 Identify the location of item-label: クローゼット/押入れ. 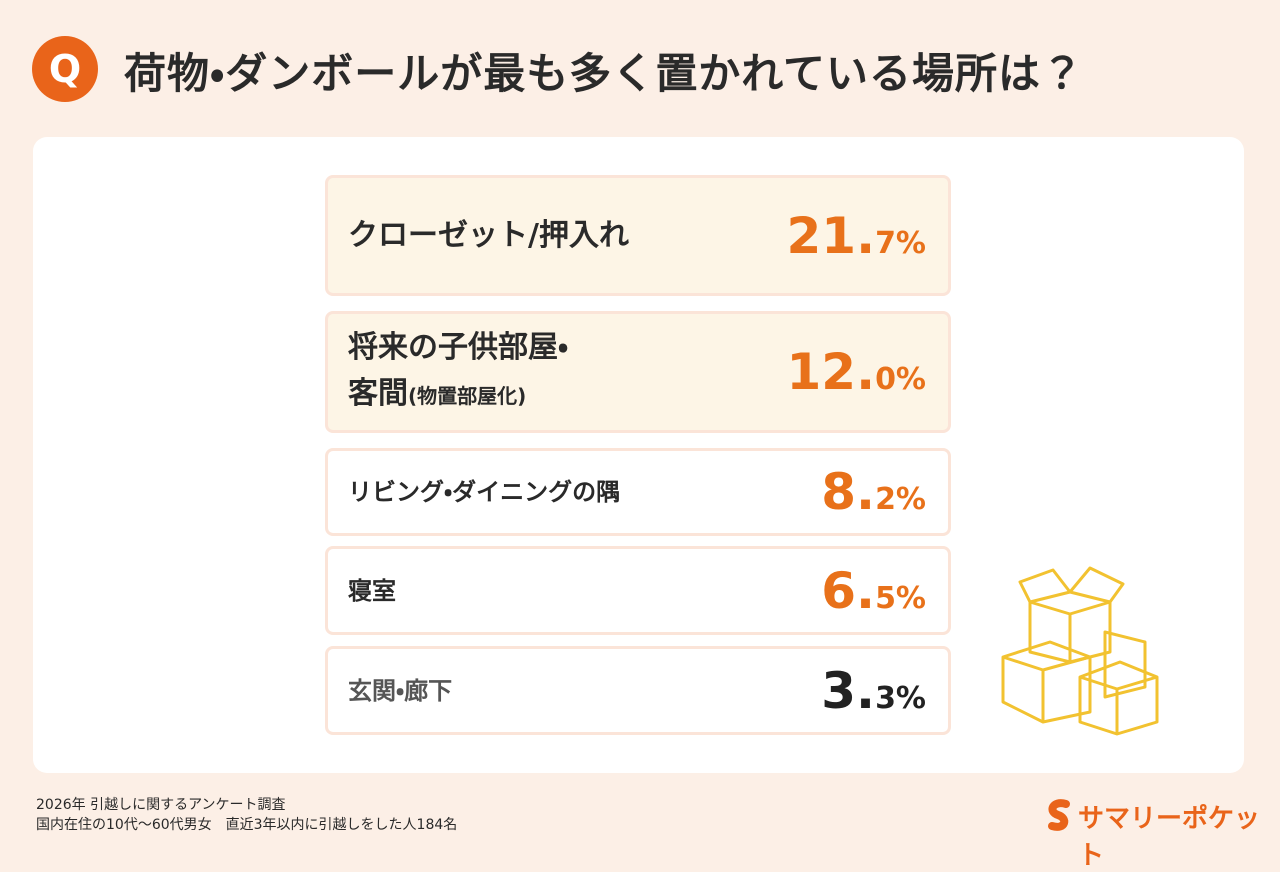
(488, 236).